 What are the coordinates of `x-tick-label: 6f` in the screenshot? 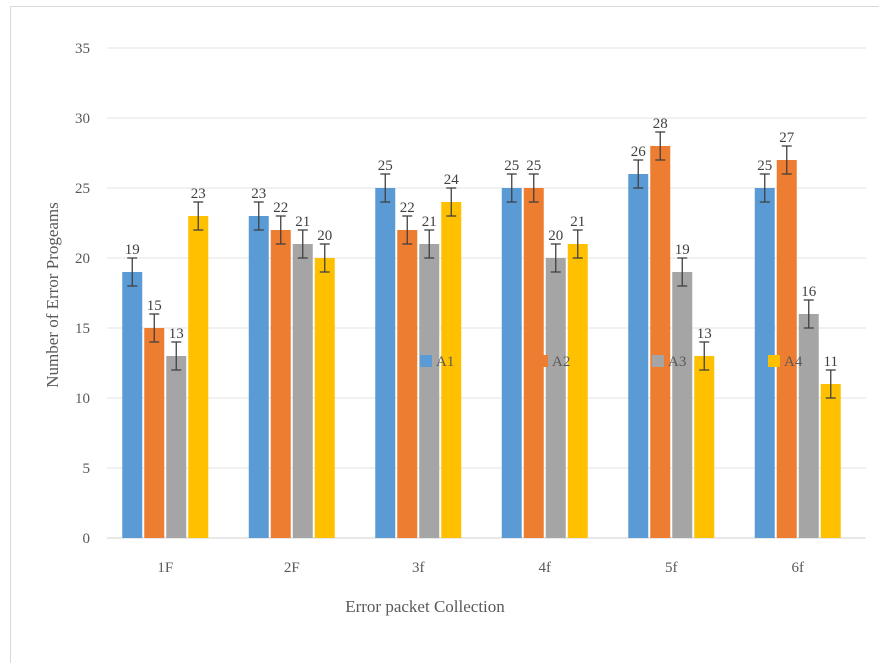 It's located at (798, 568).